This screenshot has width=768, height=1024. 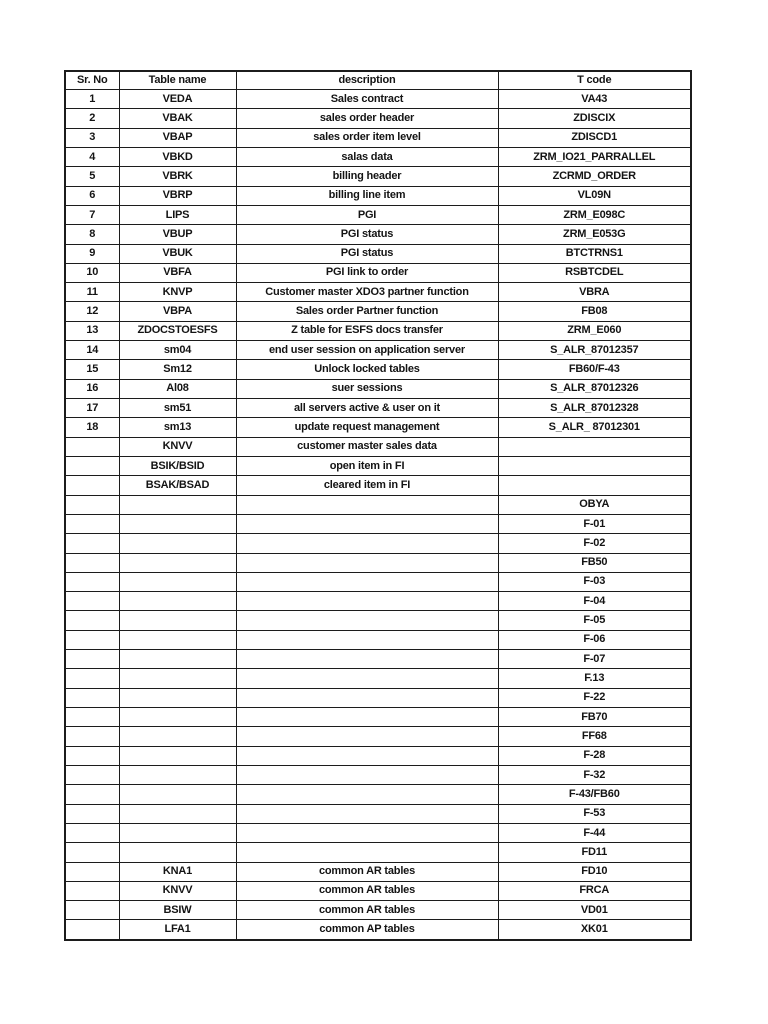 What do you see at coordinates (378, 775) in the screenshot?
I see `table-row: F-32` at bounding box center [378, 775].